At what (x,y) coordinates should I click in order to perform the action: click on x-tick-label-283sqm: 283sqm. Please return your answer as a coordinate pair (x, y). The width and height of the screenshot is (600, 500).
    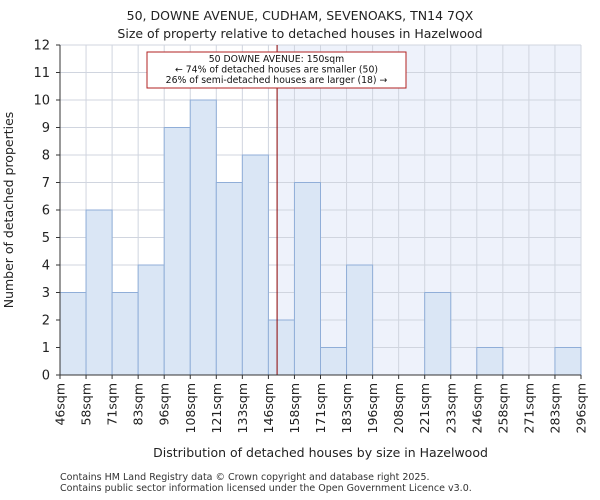
    Looking at the image, I should click on (554, 408).